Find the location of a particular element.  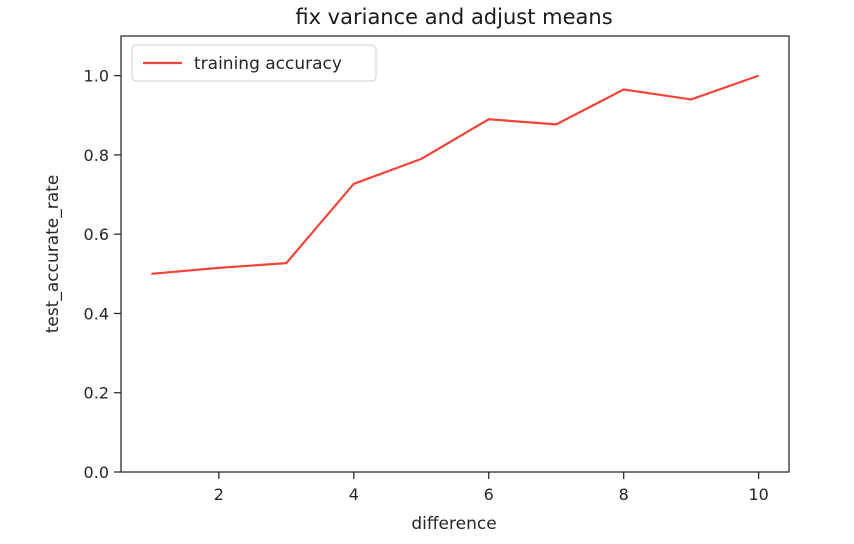

x-axis-label: difference is located at coordinates (453, 524).